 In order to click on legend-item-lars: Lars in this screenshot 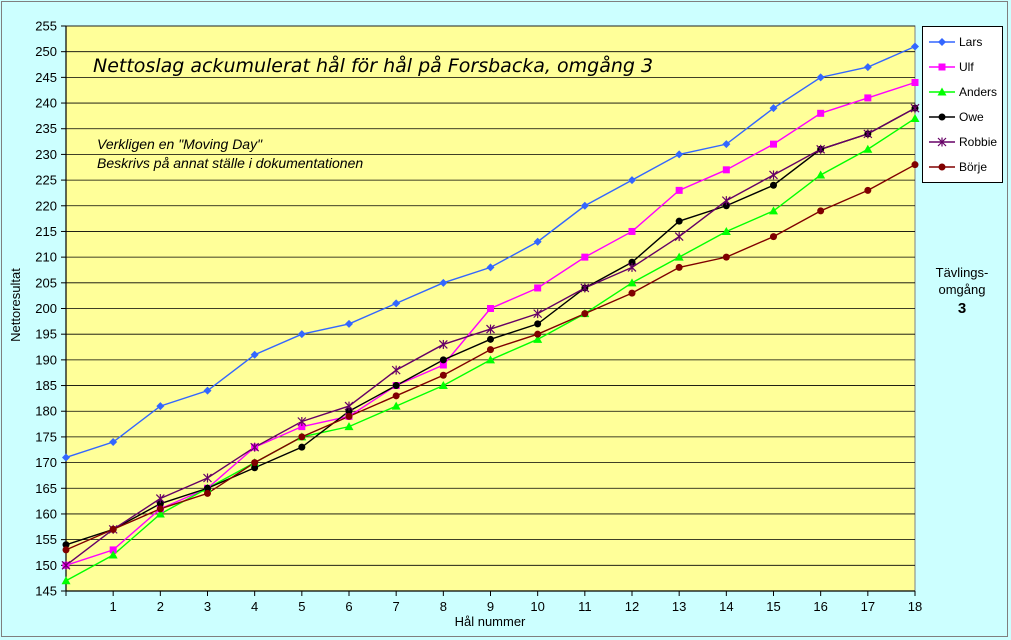, I will do `click(963, 42)`.